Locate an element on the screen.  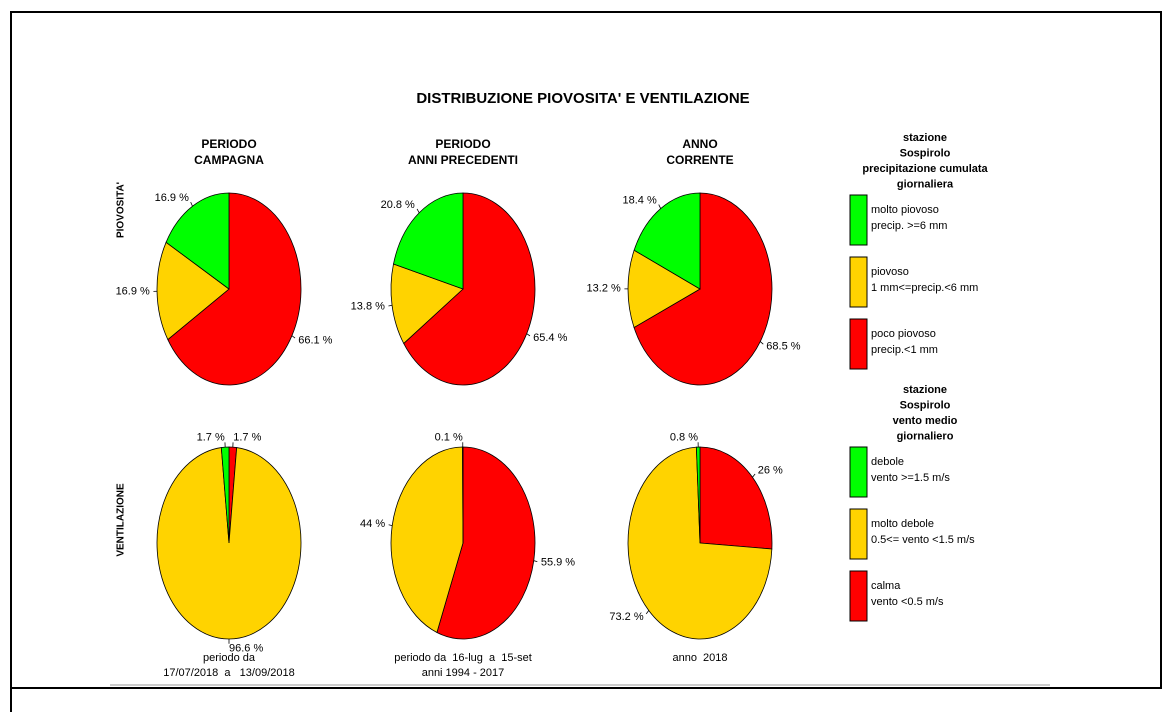
value-label: 55.9 % is located at coordinates (558, 562).